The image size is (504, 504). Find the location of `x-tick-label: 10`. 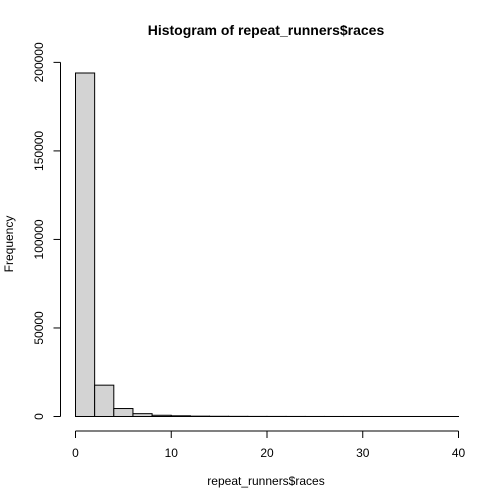

x-tick-label: 10 is located at coordinates (172, 453).